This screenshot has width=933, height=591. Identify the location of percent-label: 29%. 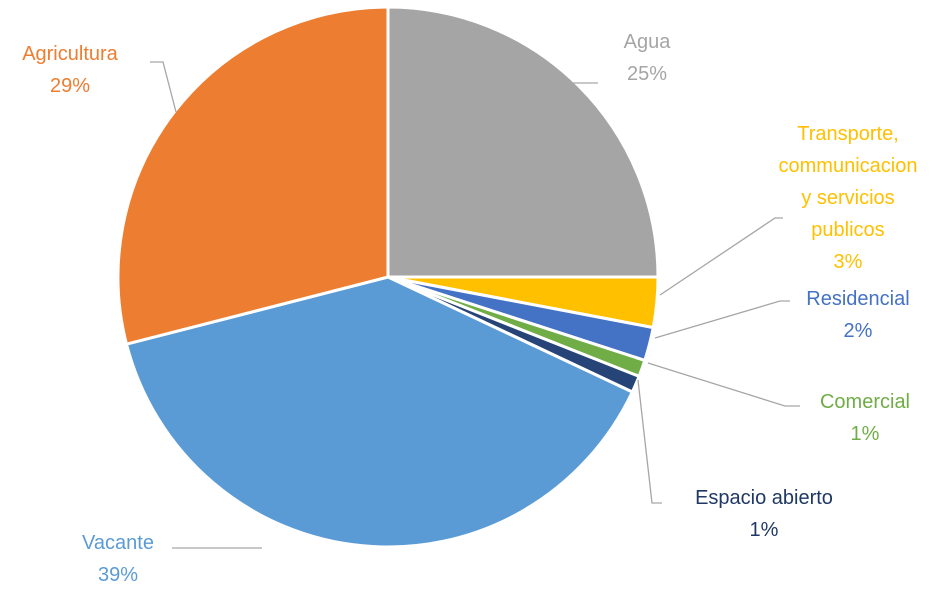
(70, 86).